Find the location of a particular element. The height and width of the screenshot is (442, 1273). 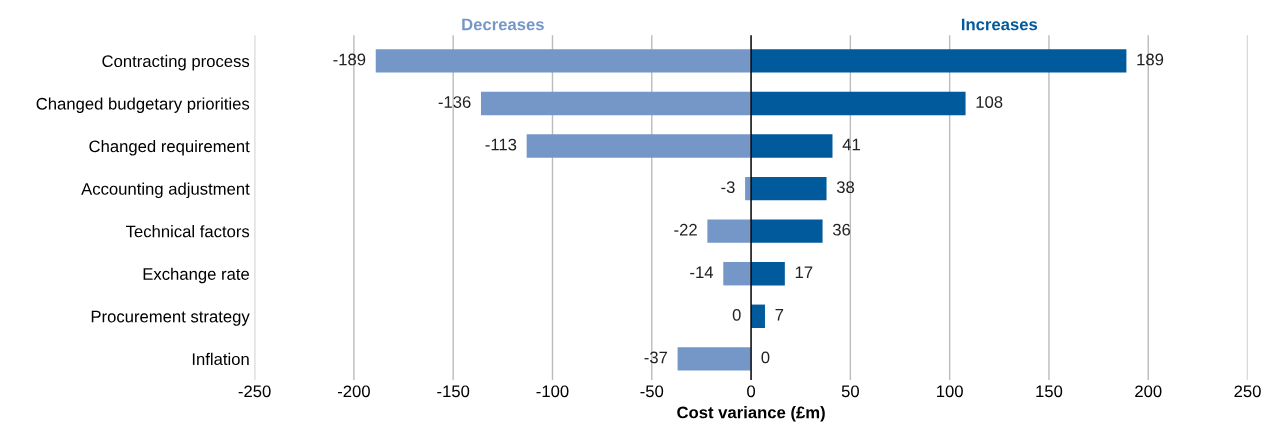

x-tick-label: 50 is located at coordinates (850, 391).